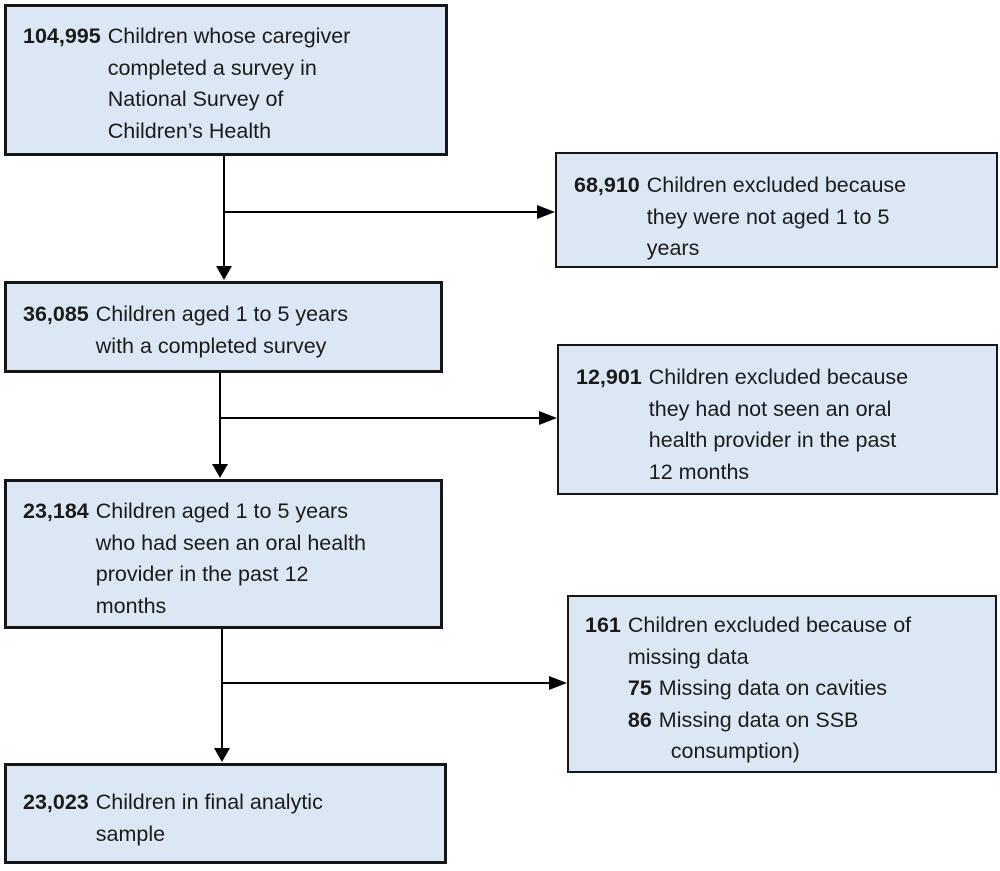 Image resolution: width=1000 pixels, height=871 pixels. Describe the element at coordinates (603, 625) in the screenshot. I see `box-excluded-missing-data-count: 161` at that location.